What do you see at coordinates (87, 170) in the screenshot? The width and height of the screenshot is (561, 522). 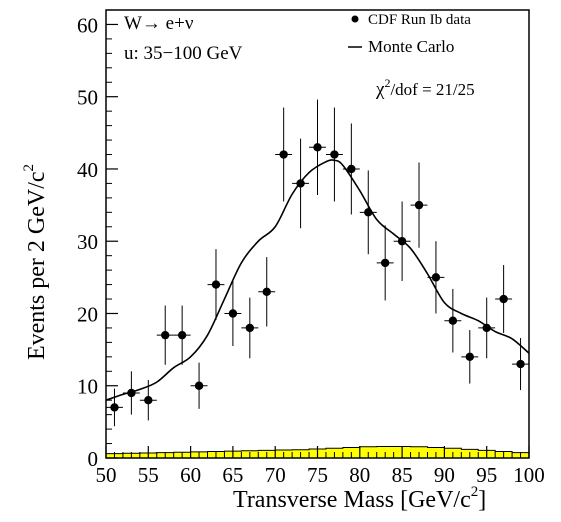 I see `y-tick-label: 40` at bounding box center [87, 170].